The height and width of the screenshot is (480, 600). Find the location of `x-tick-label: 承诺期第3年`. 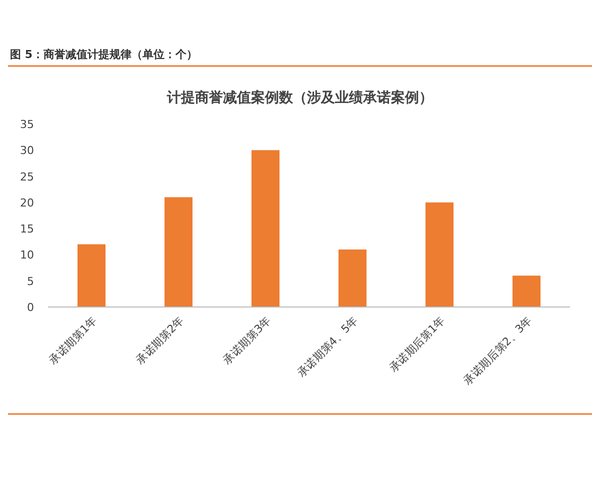

x-tick-label: 承诺期第3年 is located at coordinates (247, 340).